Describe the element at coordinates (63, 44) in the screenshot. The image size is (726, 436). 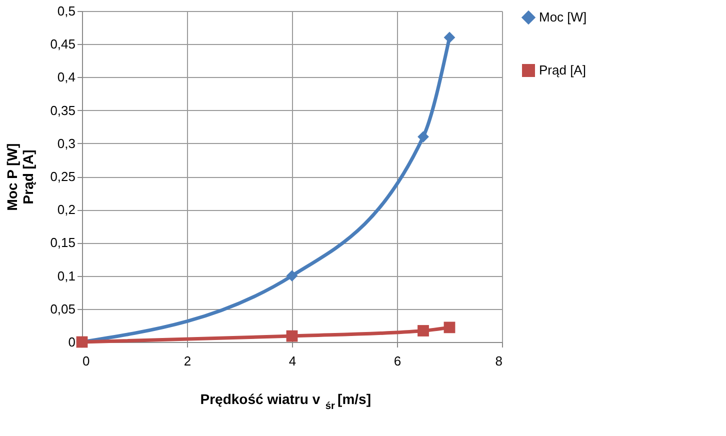
I see `y-tick-label: 0,45` at that location.